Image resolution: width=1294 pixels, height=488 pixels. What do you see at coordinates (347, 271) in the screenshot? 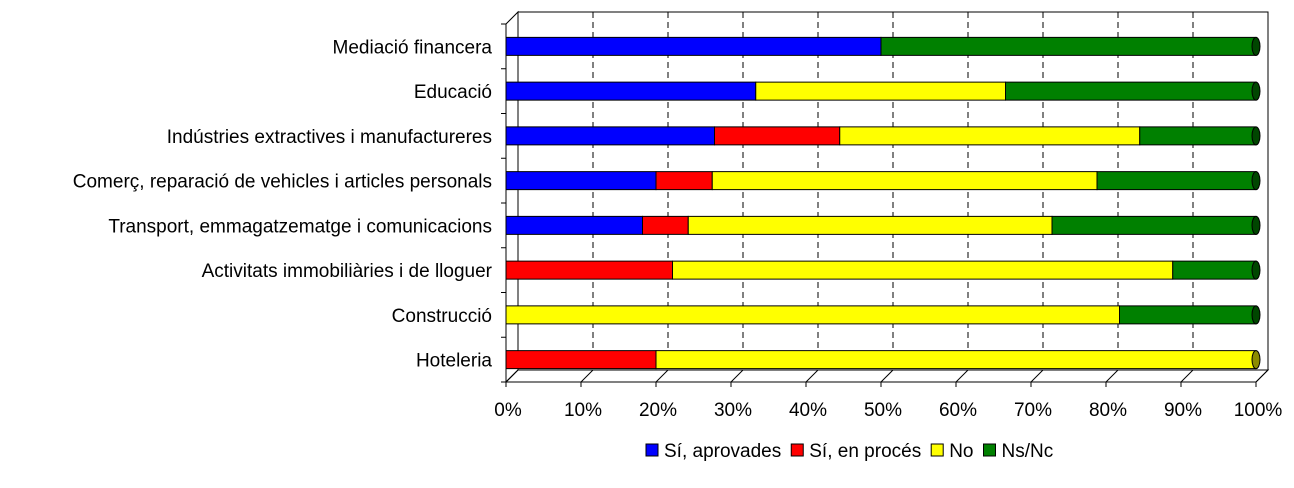
I see `category-label: Activitats immobiliàries i de lloguer` at bounding box center [347, 271].